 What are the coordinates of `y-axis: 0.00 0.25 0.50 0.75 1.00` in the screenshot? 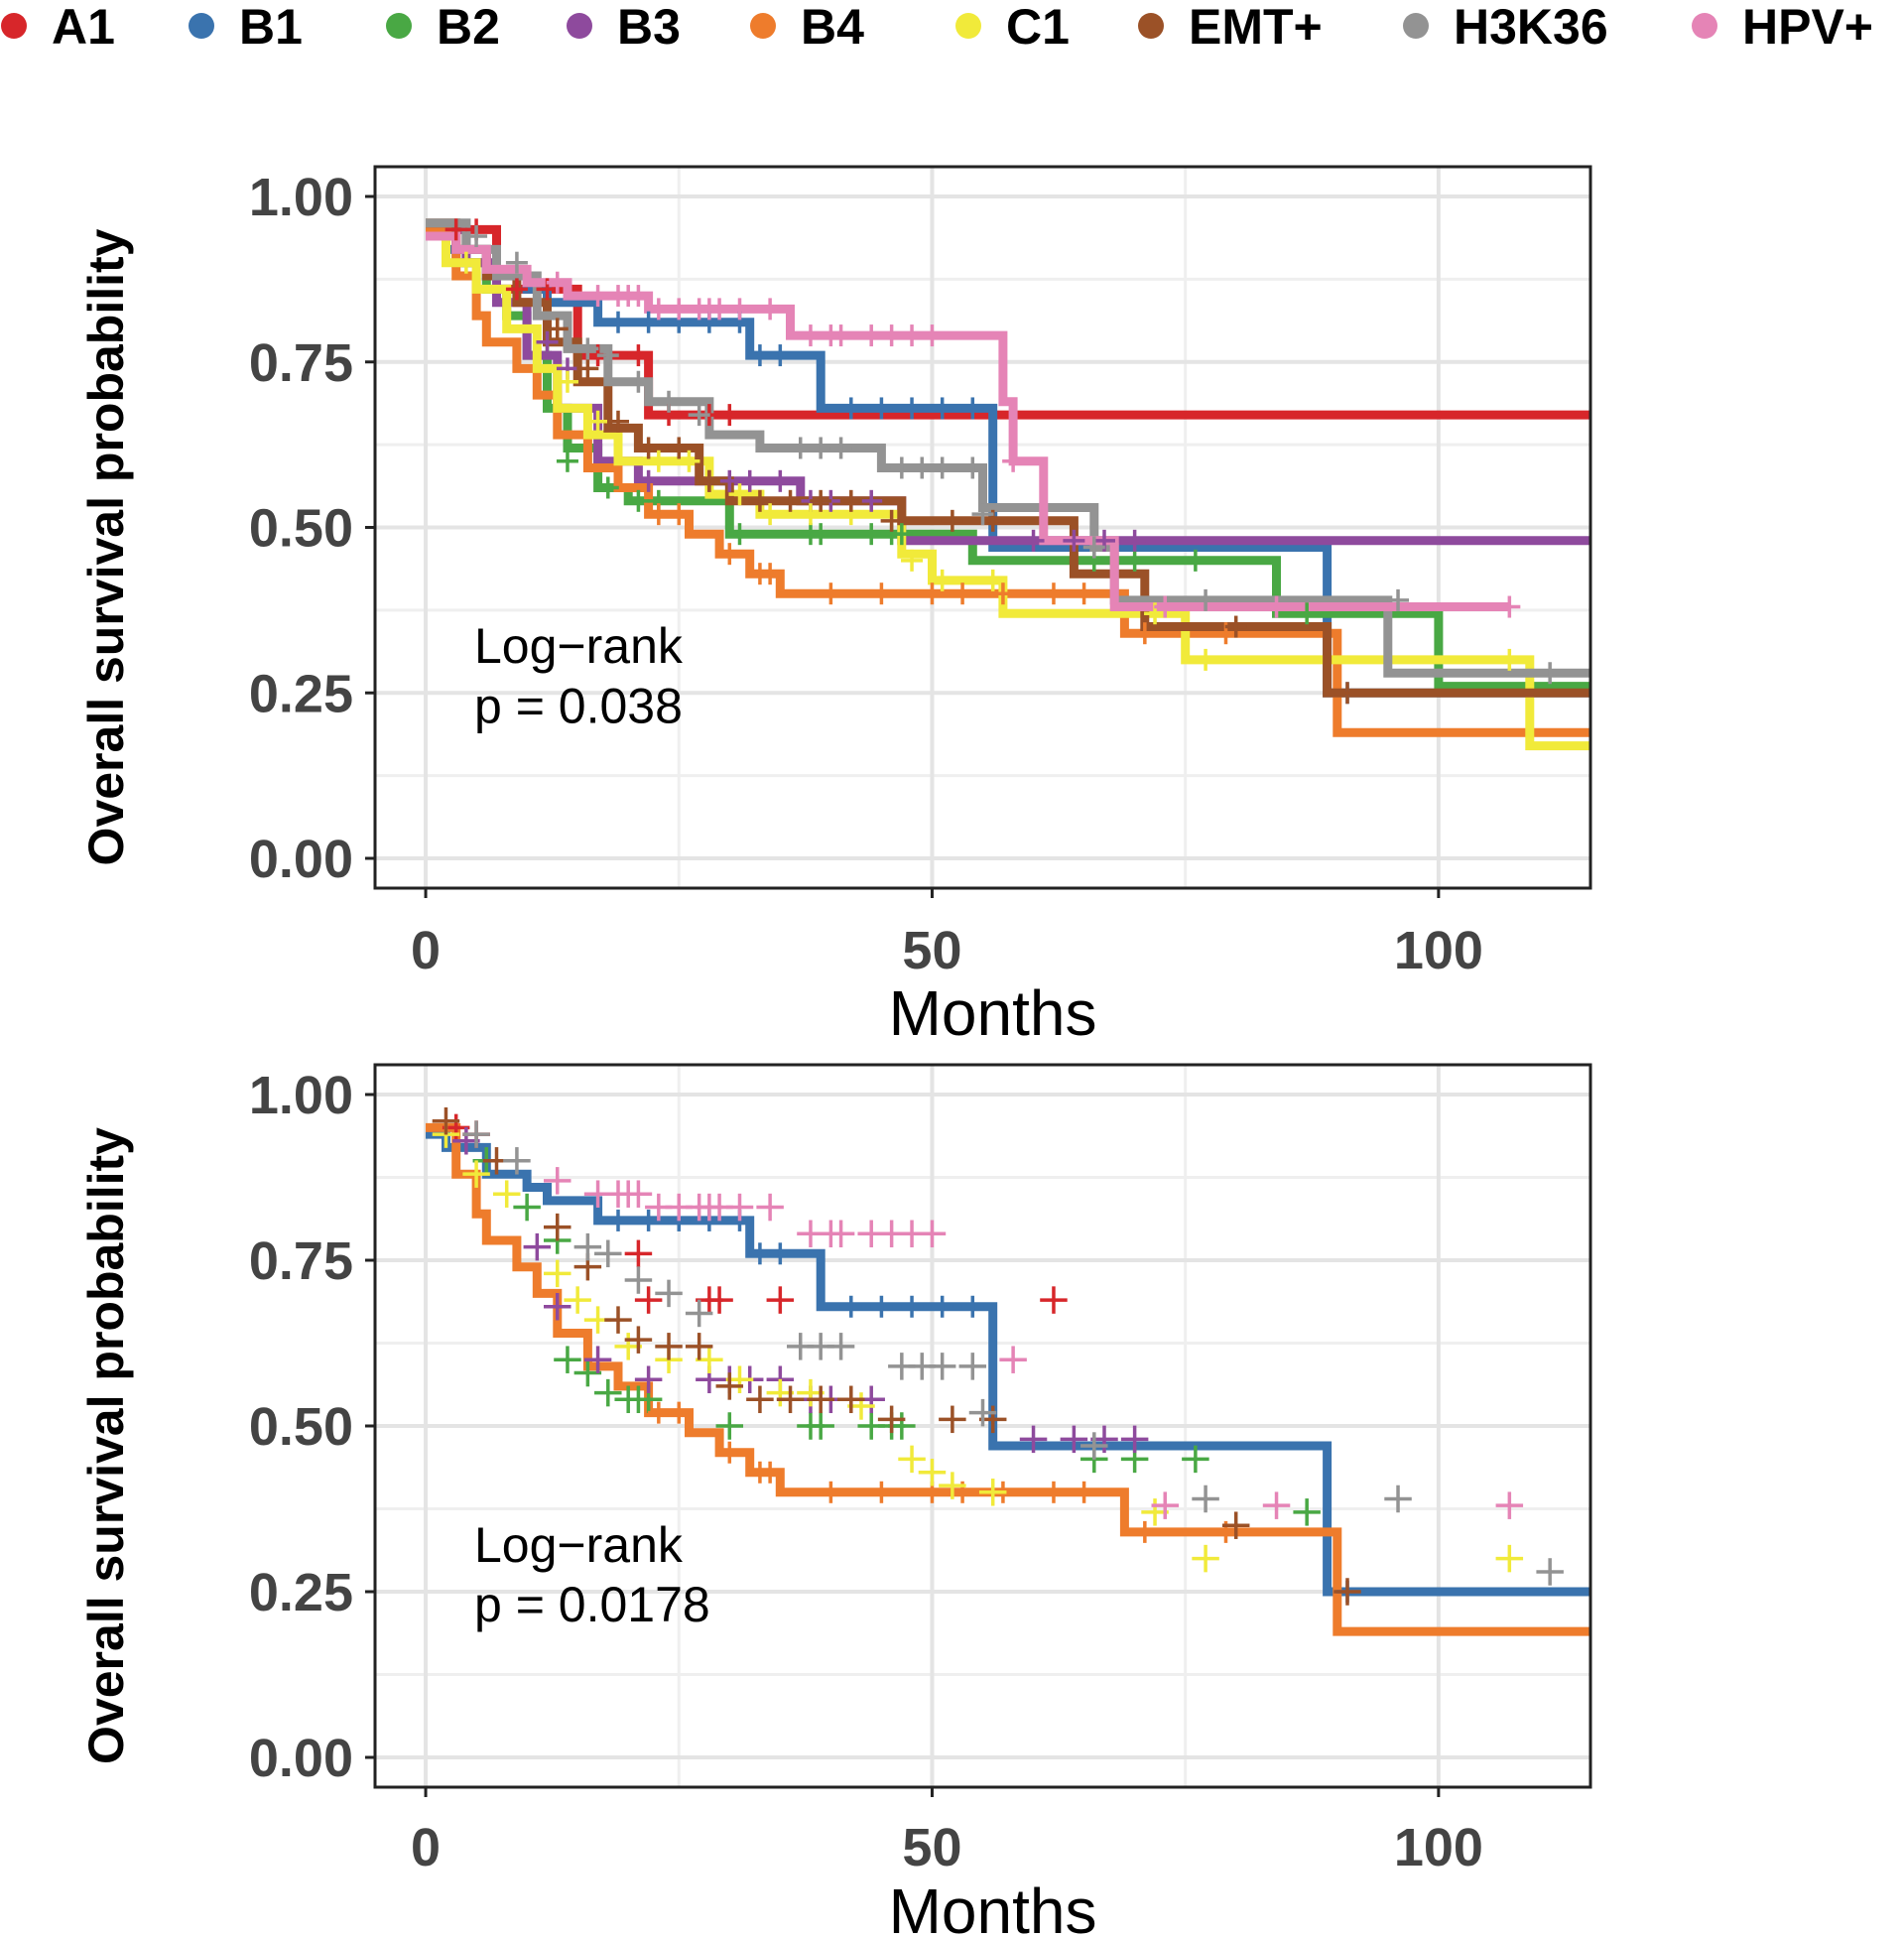 It's located at (312, 1427).